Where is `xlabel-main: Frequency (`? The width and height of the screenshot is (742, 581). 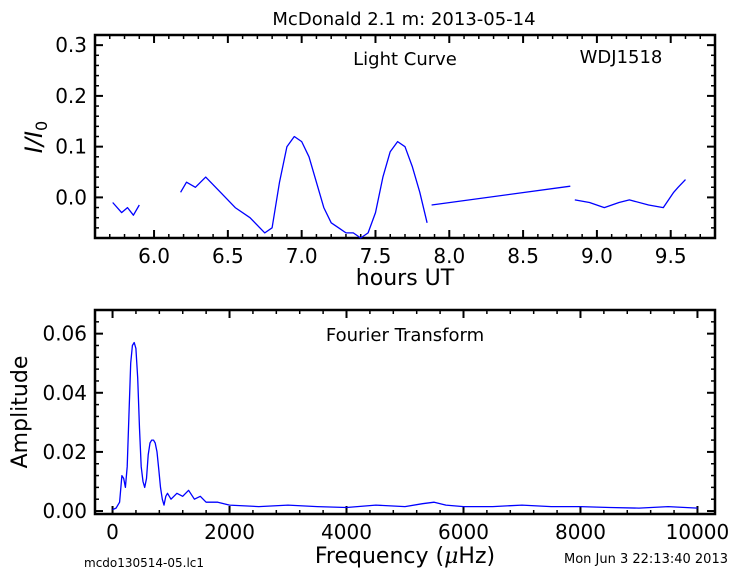 xlabel-main: Frequency ( is located at coordinates (379, 556).